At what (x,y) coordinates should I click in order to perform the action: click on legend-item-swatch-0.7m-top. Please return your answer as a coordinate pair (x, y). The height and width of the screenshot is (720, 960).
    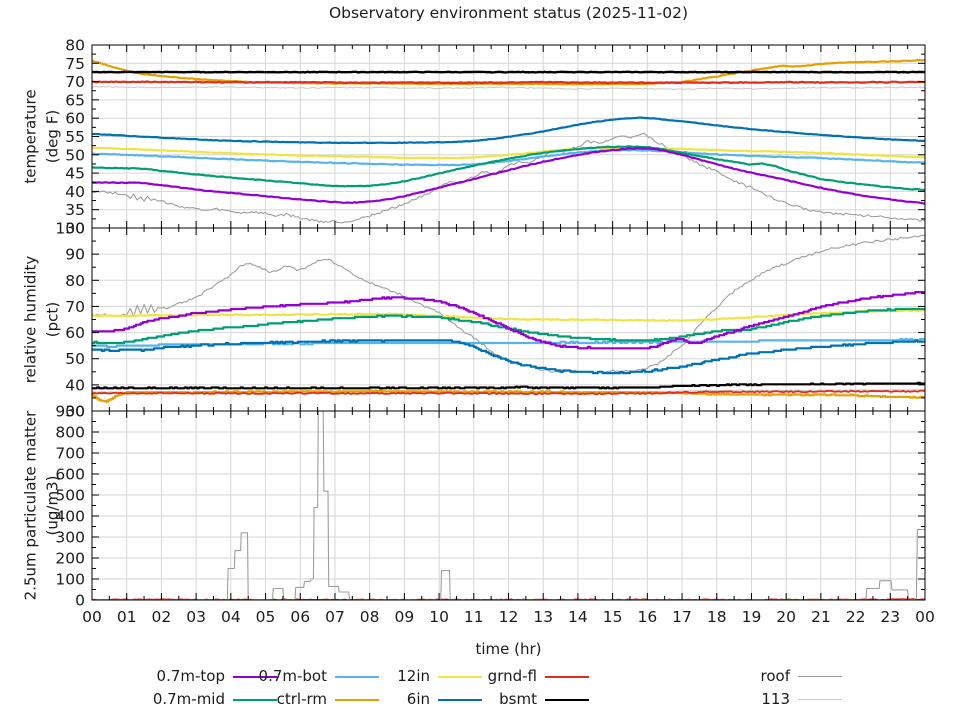
    Looking at the image, I should click on (255, 677).